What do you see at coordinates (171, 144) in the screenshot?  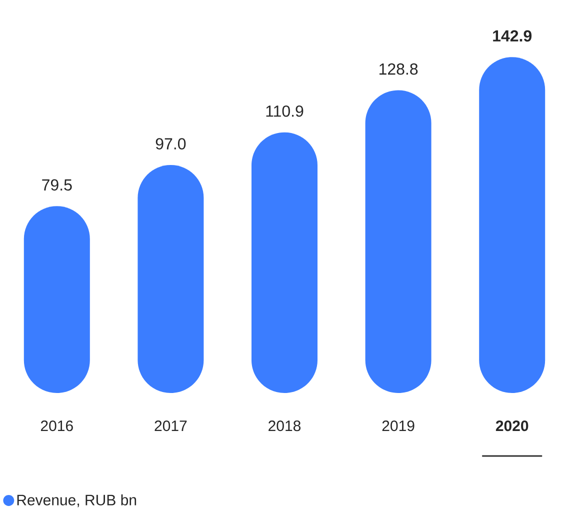 I see `data-label: 97.0` at bounding box center [171, 144].